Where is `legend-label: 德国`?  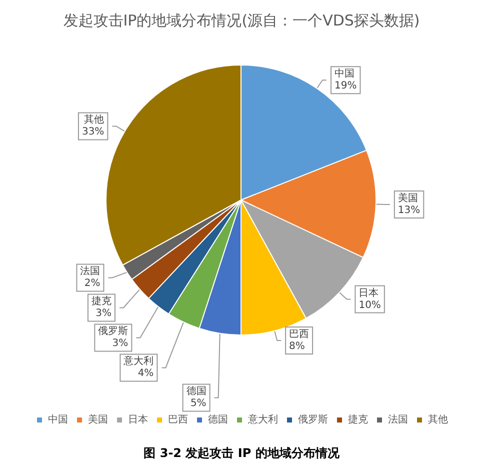
legend-label: 德国 is located at coordinates (218, 420).